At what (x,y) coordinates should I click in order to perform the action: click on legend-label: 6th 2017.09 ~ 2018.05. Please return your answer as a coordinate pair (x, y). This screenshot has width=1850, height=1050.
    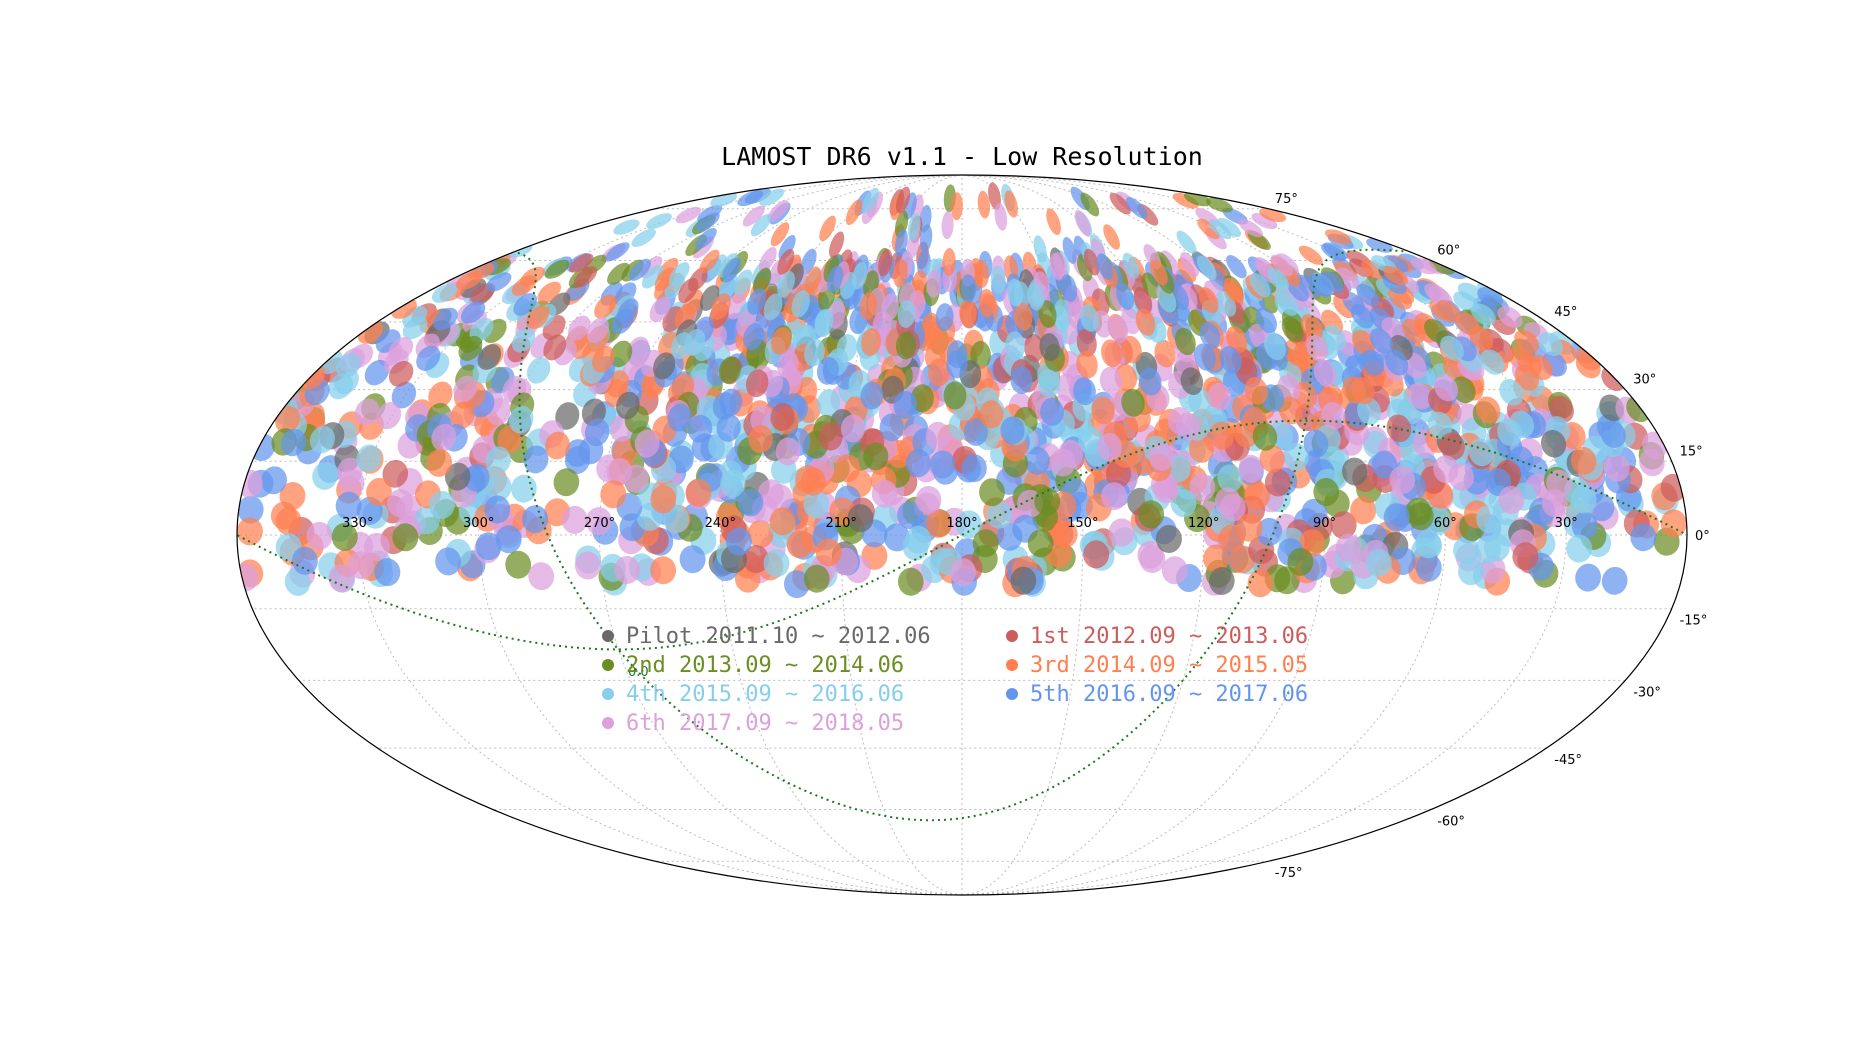
    Looking at the image, I should click on (765, 723).